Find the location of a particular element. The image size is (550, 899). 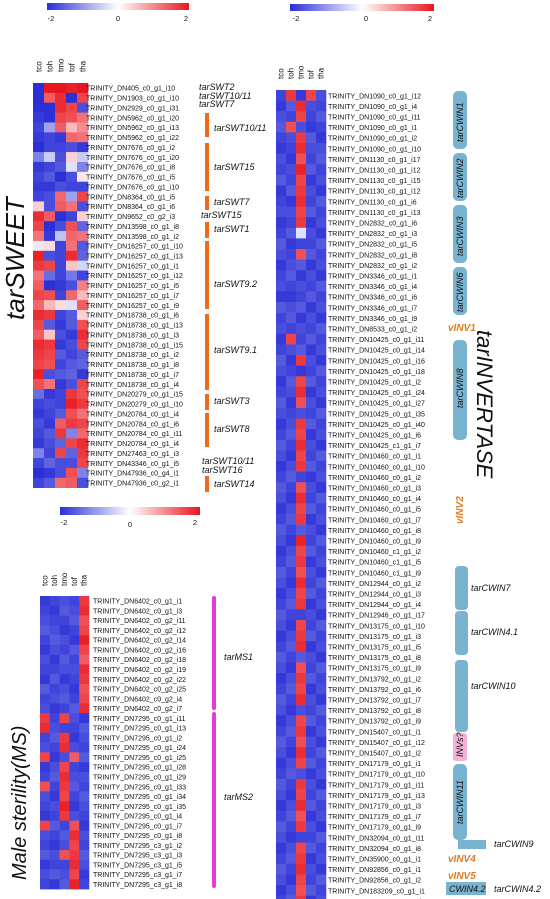

row-label: TRINITY_DN6402_c0_g2_i7 is located at coordinates (137, 709).